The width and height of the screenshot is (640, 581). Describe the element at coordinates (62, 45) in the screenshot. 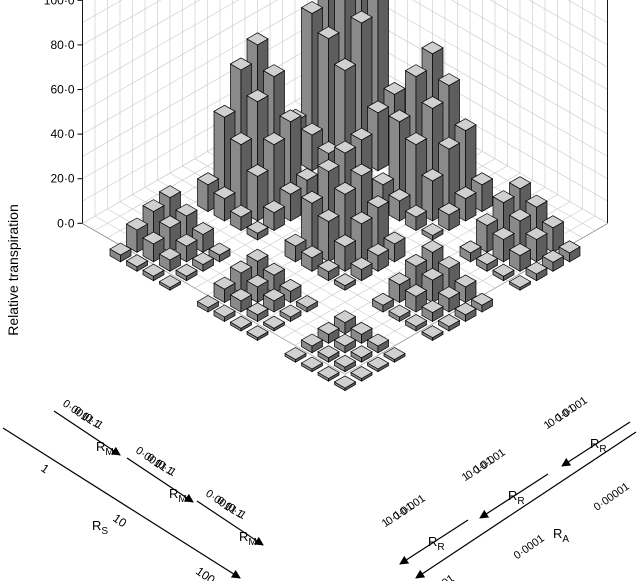

I see `z-tick-label: 80·0` at that location.